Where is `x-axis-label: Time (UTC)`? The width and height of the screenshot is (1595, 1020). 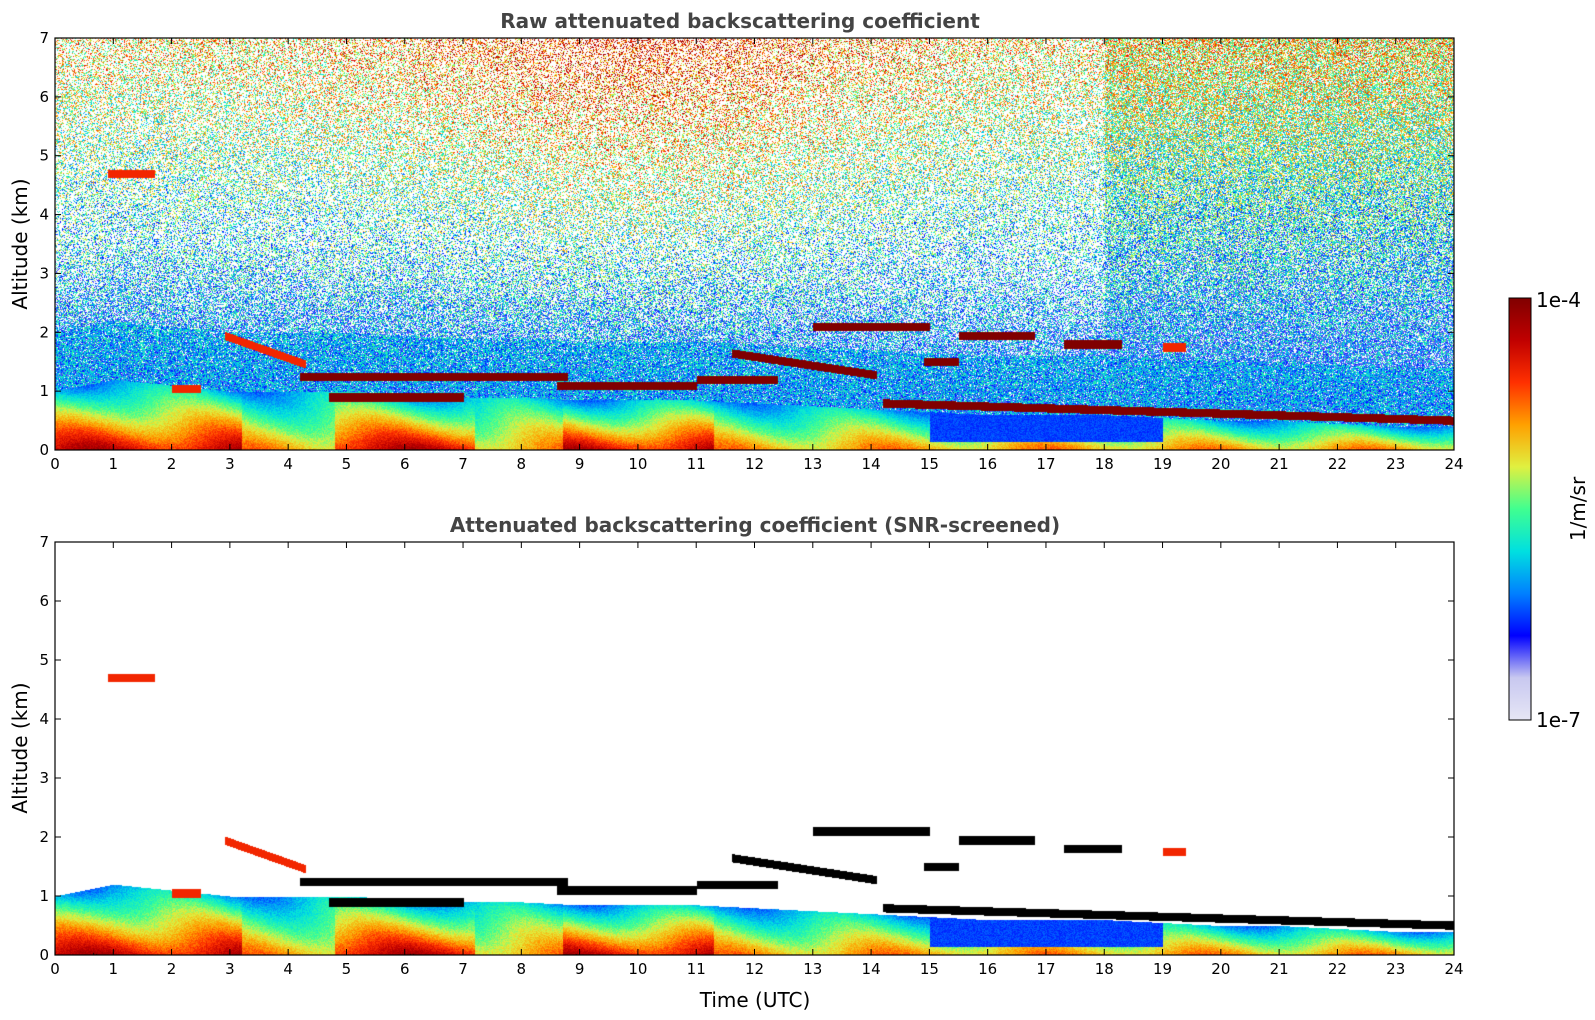
x-axis-label: Time (UTC) is located at coordinates (755, 1000).